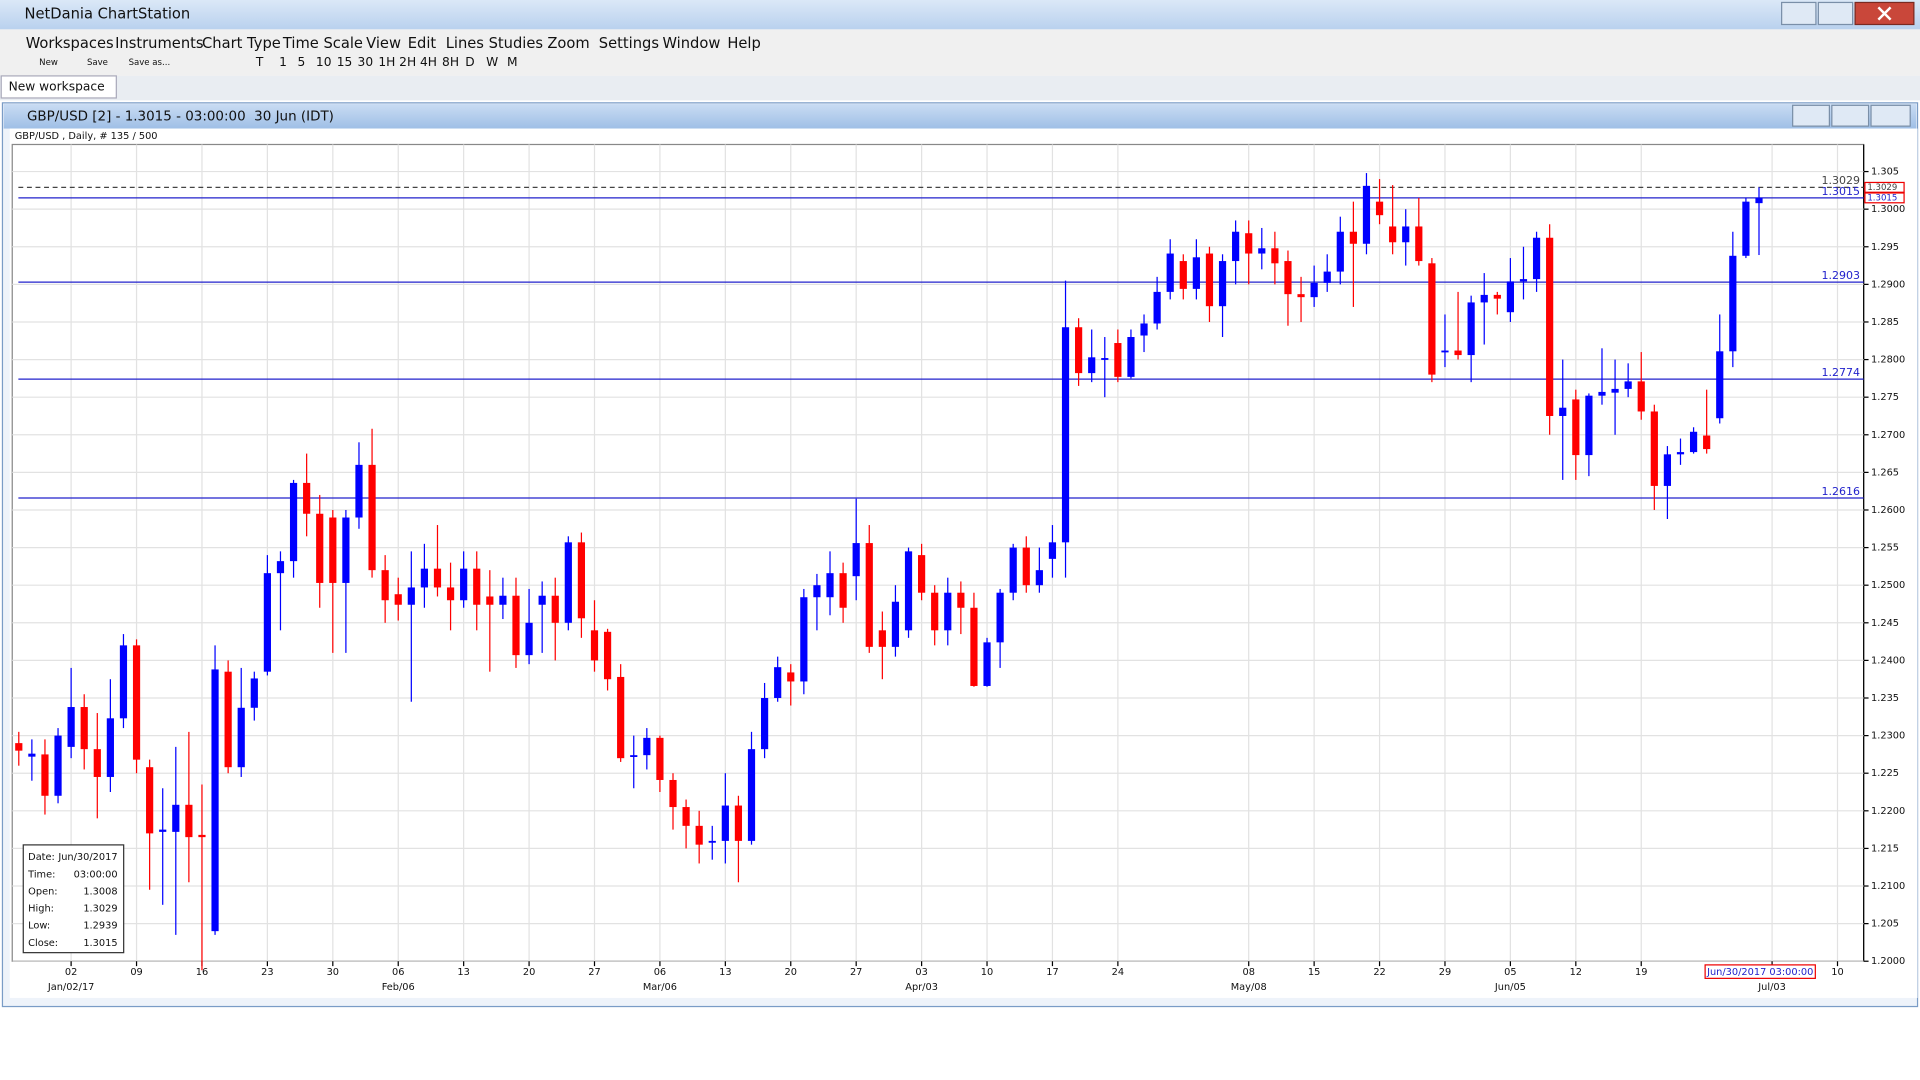  What do you see at coordinates (1890, 115) in the screenshot?
I see `chart-close` at bounding box center [1890, 115].